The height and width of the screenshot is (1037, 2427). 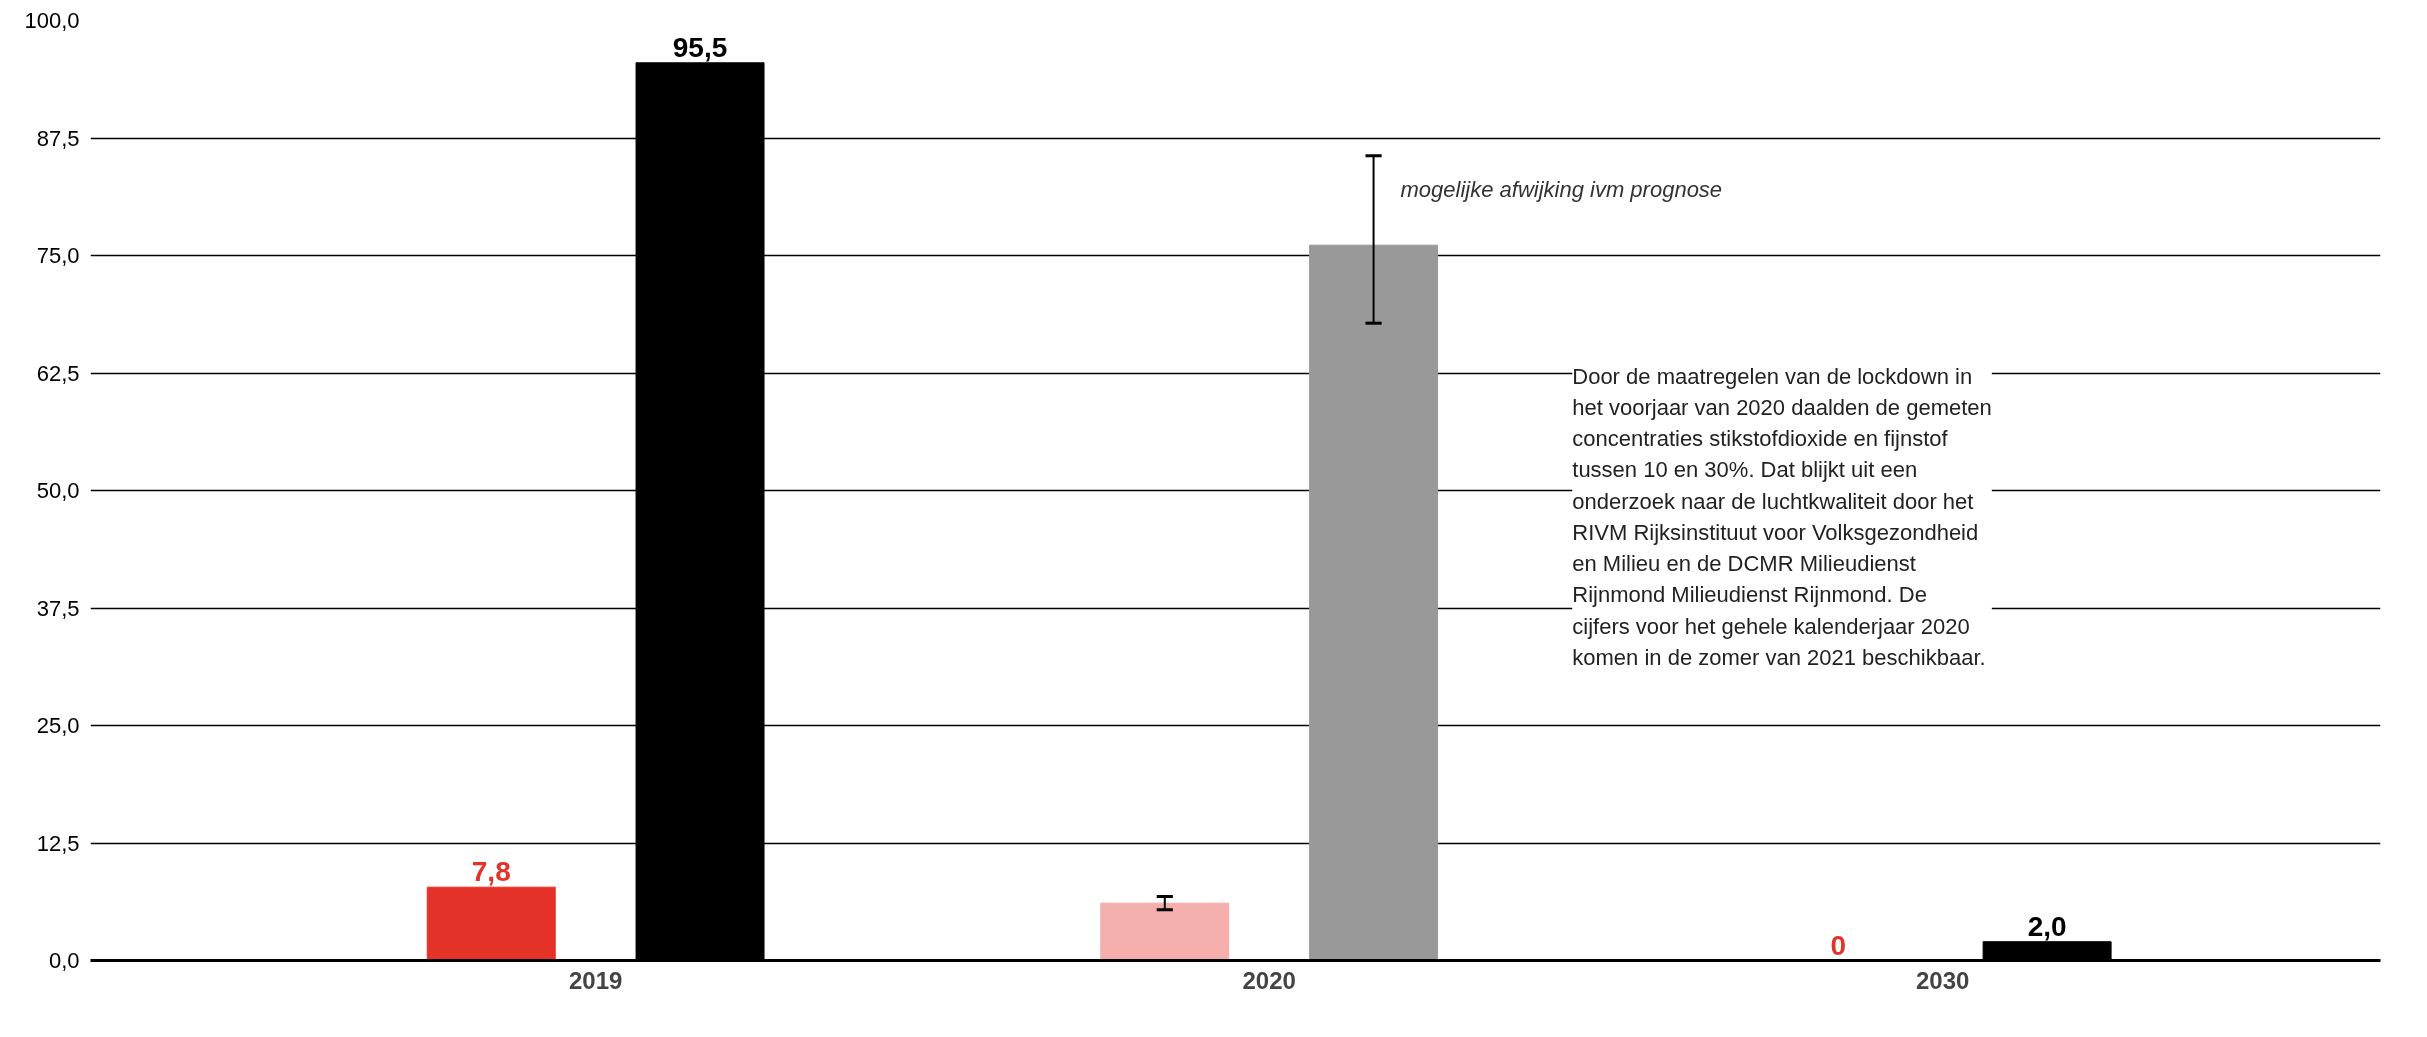 I want to click on y-tick-label: 62,5, so click(x=58, y=373).